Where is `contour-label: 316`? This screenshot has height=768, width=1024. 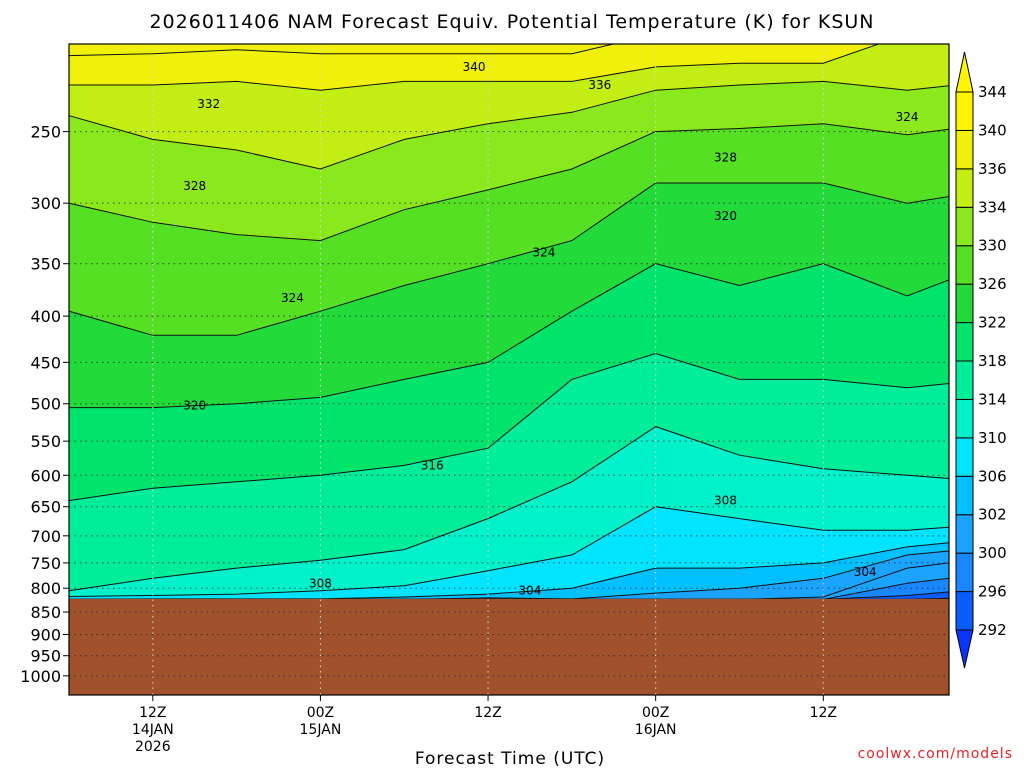
contour-label: 316 is located at coordinates (432, 465).